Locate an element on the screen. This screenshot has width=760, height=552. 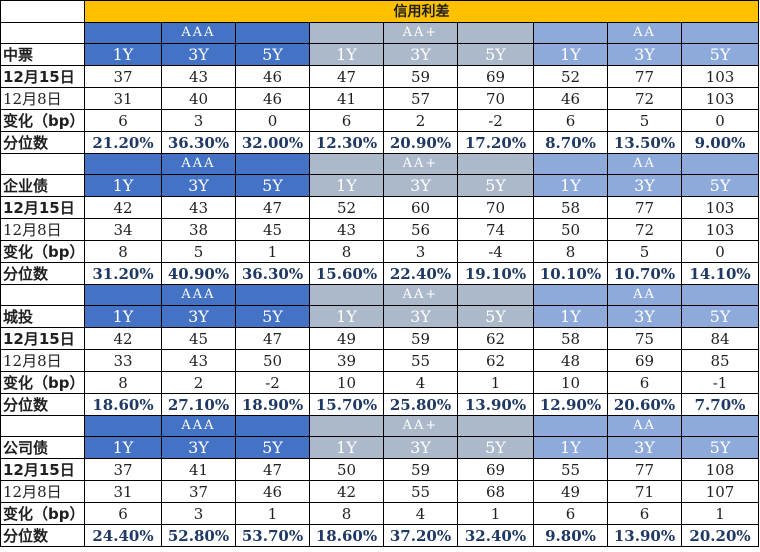
value-cell: 59 is located at coordinates (420, 338).